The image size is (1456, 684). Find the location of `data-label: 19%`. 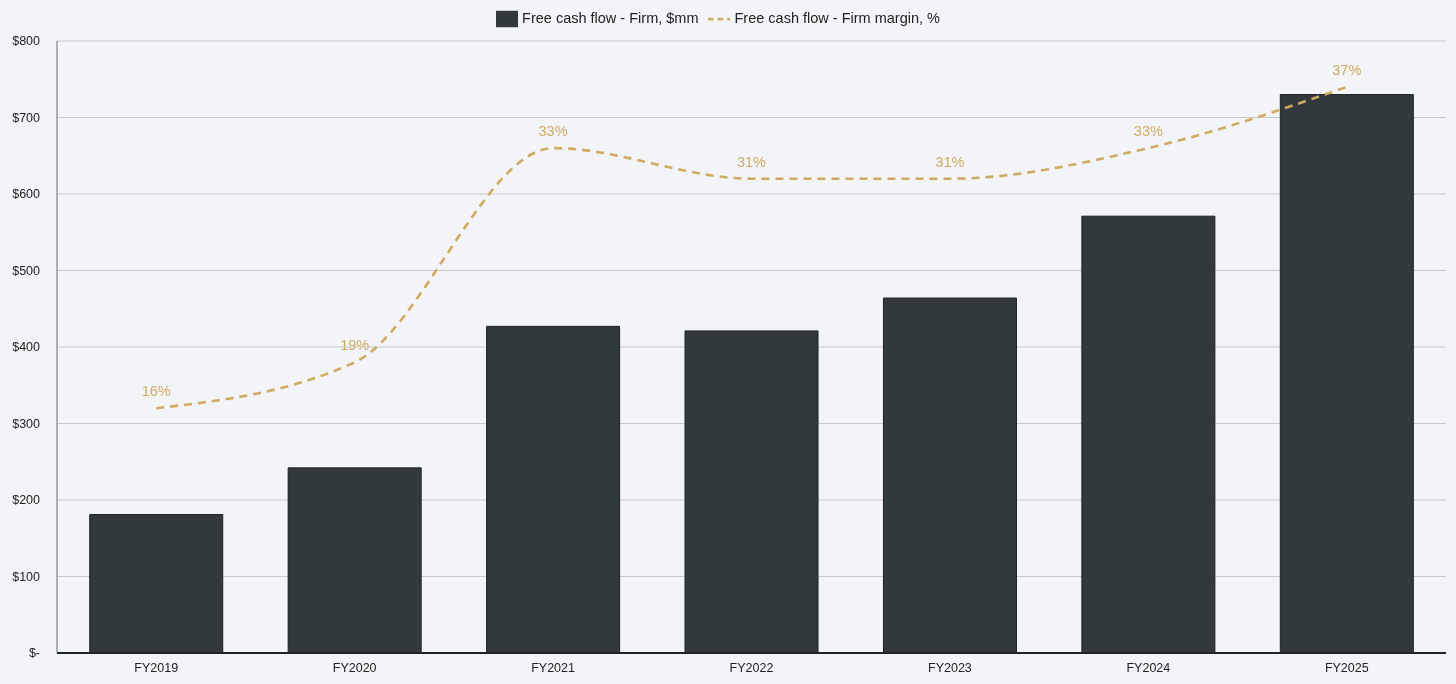

data-label: 19% is located at coordinates (355, 345).